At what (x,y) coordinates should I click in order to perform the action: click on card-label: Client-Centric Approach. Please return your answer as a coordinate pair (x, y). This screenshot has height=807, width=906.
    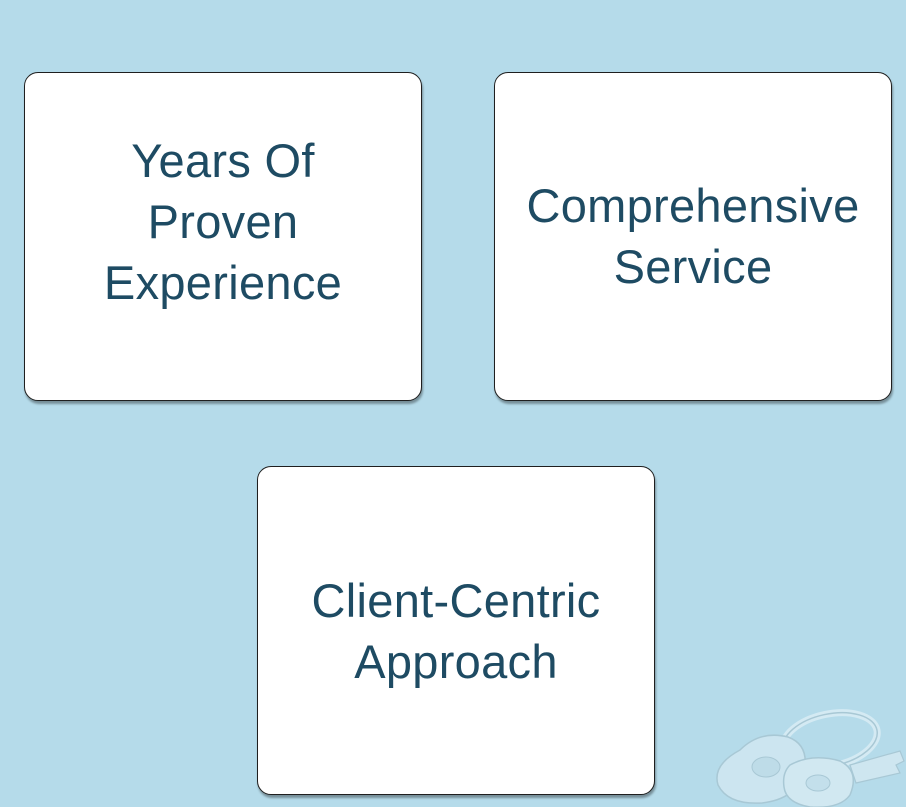
    Looking at the image, I should click on (456, 630).